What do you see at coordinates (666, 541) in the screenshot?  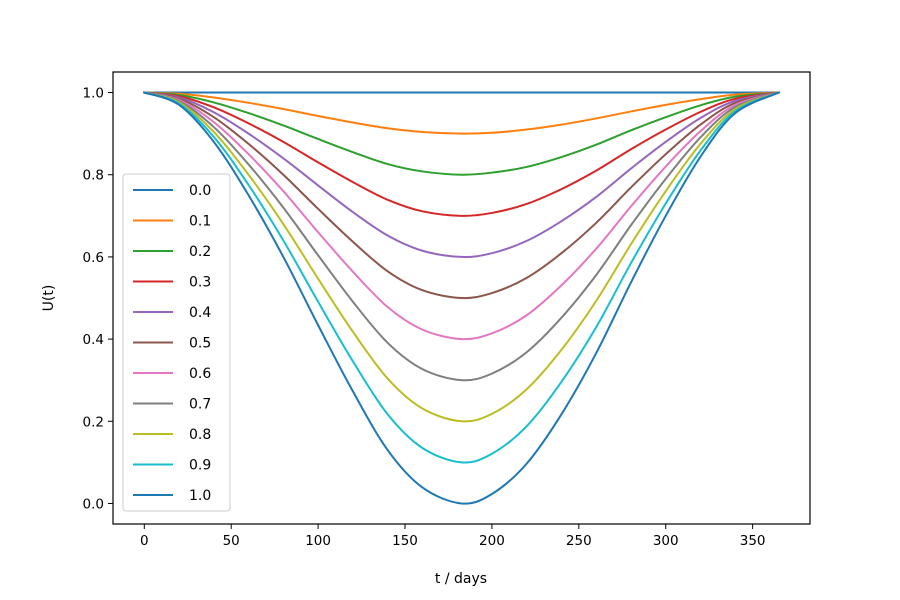 I see `x-tick-label: 300` at bounding box center [666, 541].